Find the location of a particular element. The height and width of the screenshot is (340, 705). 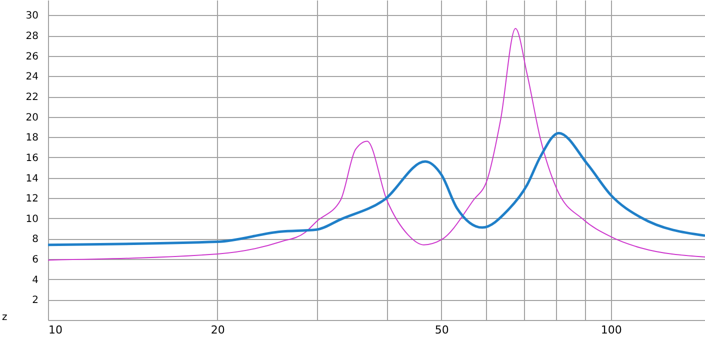

x-tick-label: 50 is located at coordinates (441, 330).